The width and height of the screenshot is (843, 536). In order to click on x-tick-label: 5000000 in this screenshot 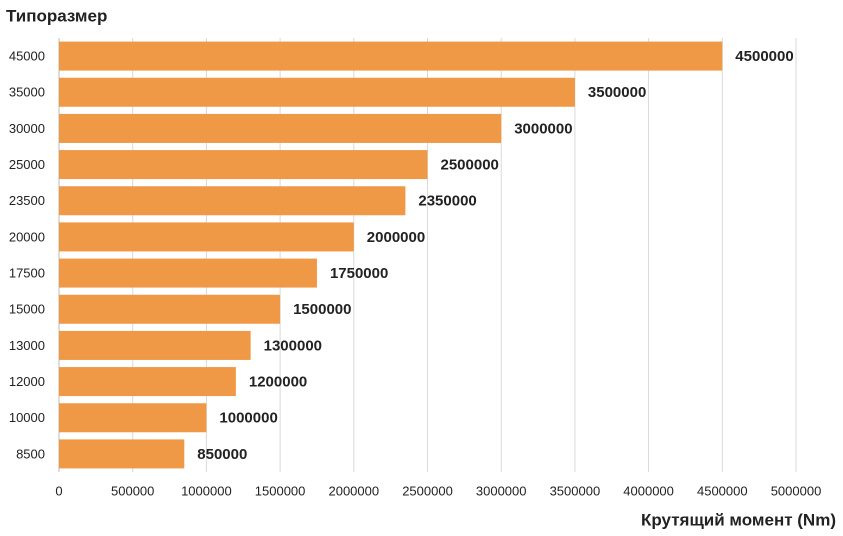, I will do `click(796, 490)`.